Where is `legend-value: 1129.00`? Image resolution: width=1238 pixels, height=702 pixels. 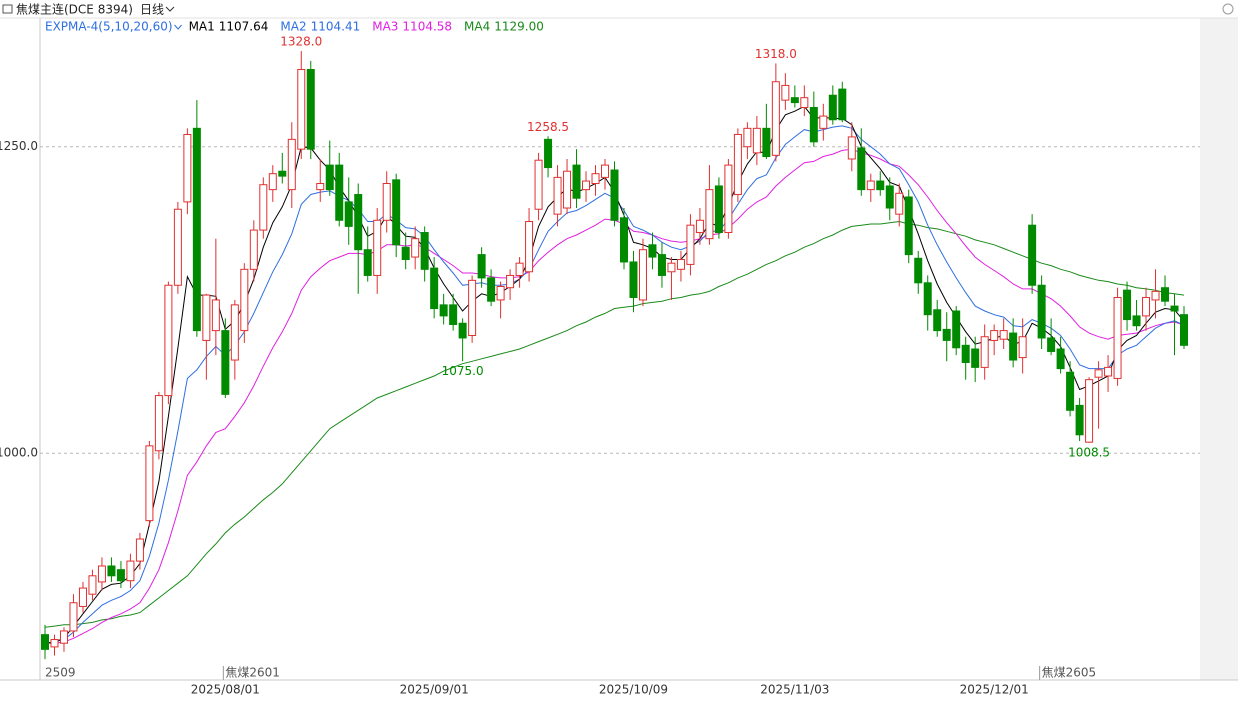 legend-value: 1129.00 is located at coordinates (519, 27).